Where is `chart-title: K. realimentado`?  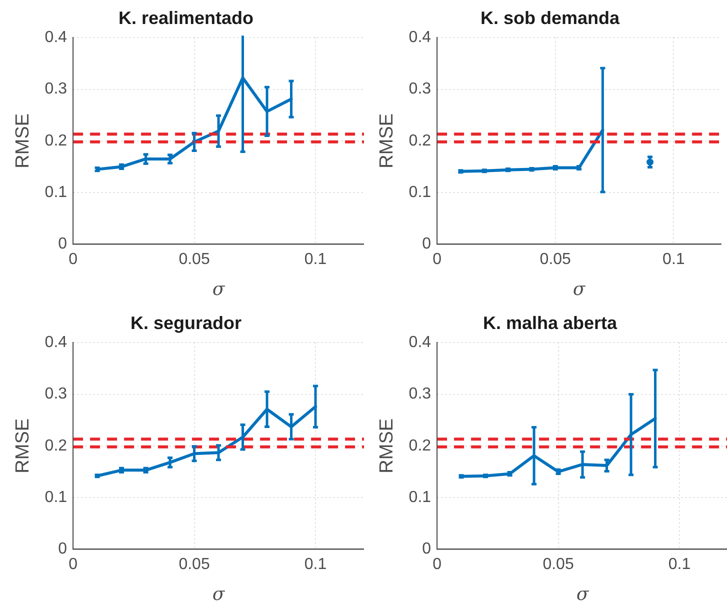 chart-title: K. realimentado is located at coordinates (186, 18).